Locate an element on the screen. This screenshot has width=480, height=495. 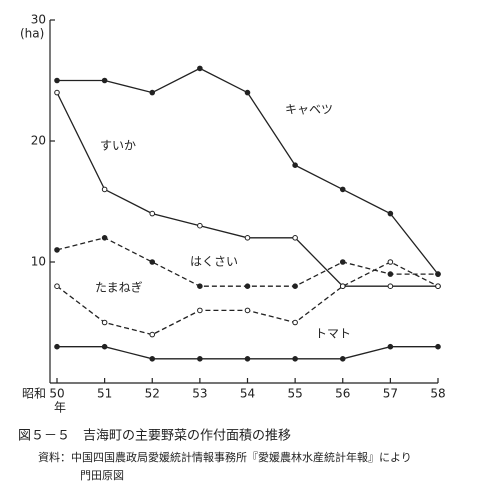
source: 資料：中国四国農政局愛媛統計情報事務所『愛媛農林水産統計年報』により is located at coordinates (225, 457).